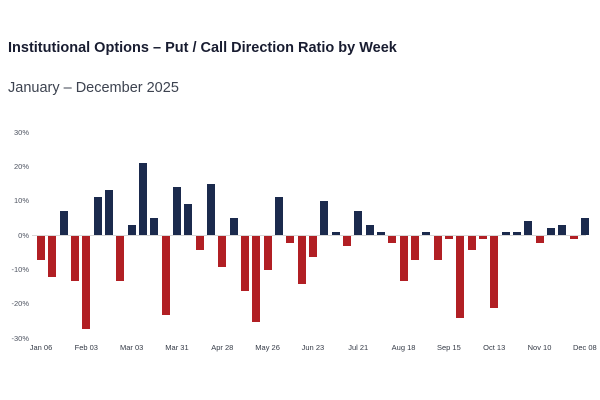  Describe the element at coordinates (86, 347) in the screenshot. I see `x-tick-feb-03: Feb 03` at that location.